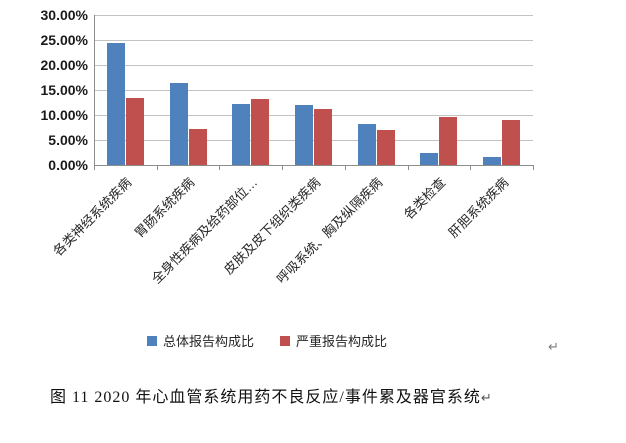 This screenshot has height=443, width=626. Describe the element at coordinates (313, 165) in the screenshot. I see `x-axis-line` at that location.